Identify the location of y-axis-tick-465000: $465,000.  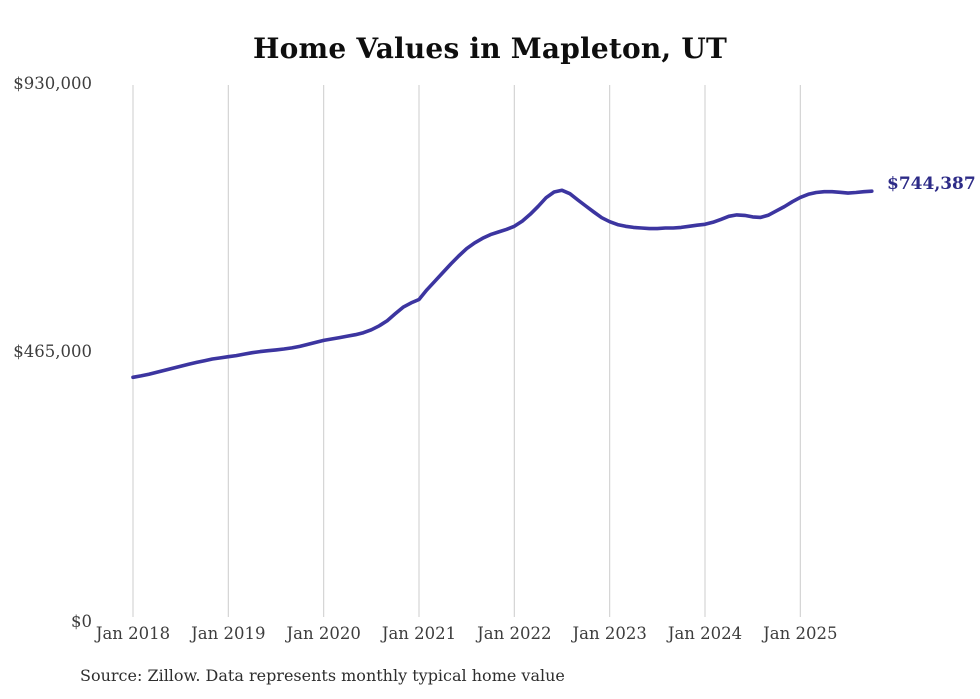
(52, 351).